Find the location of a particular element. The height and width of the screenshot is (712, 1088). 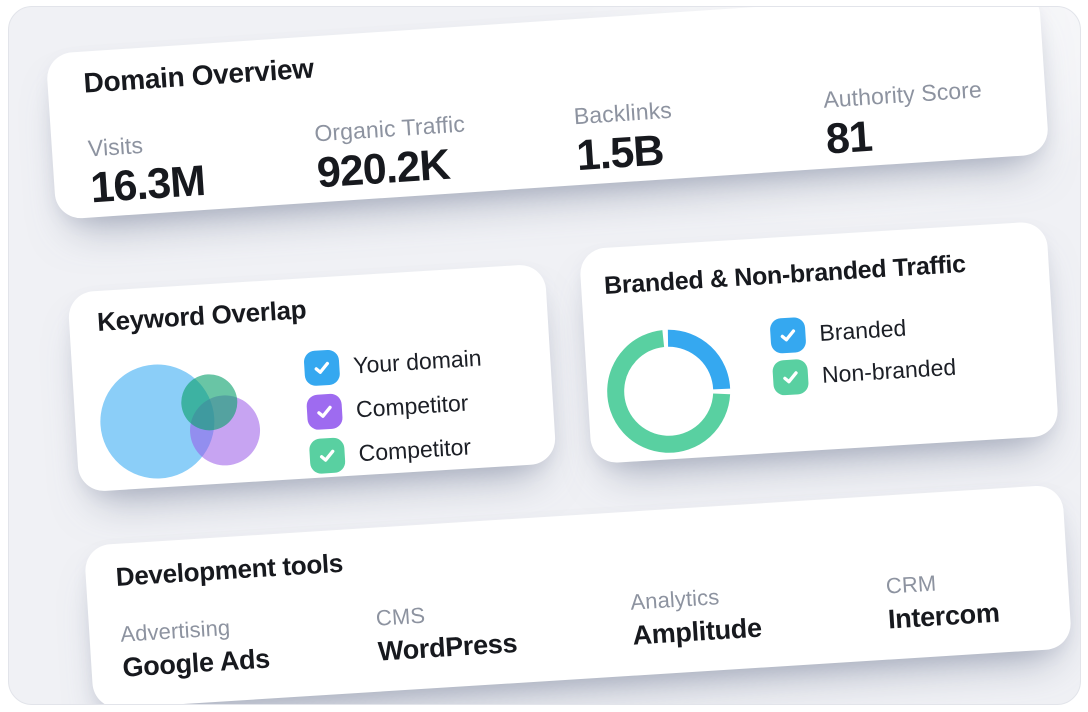

card-title-branded-traffic: Branded & Non-branded Traffic is located at coordinates (785, 274).